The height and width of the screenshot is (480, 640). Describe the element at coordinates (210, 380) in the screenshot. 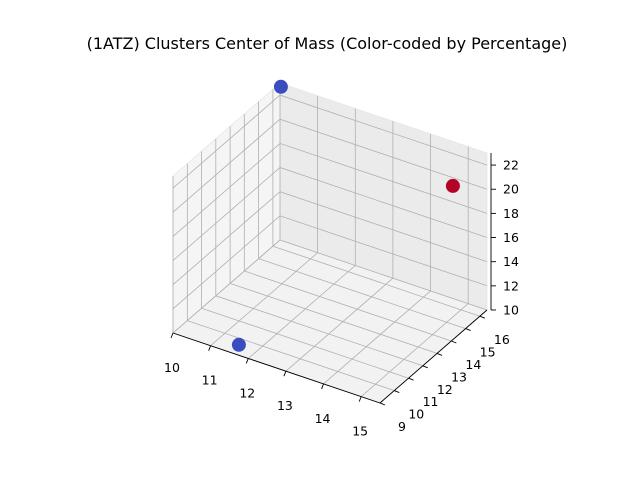

I see `x-tick-label: 11` at that location.